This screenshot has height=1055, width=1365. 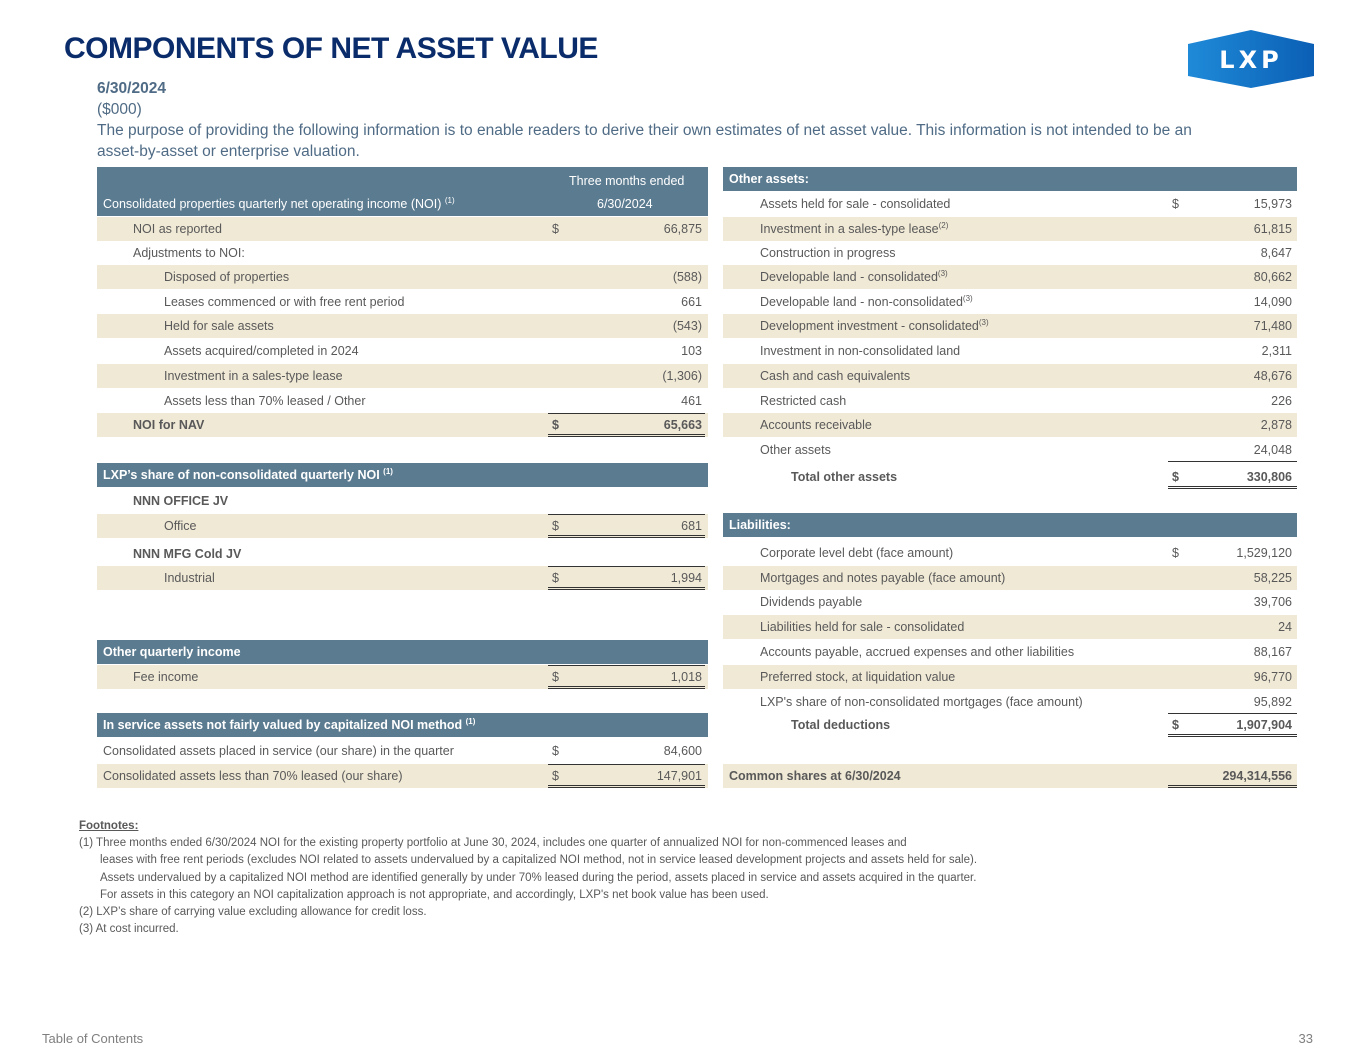 I want to click on footnote-ref: (2), so click(x=943, y=225).